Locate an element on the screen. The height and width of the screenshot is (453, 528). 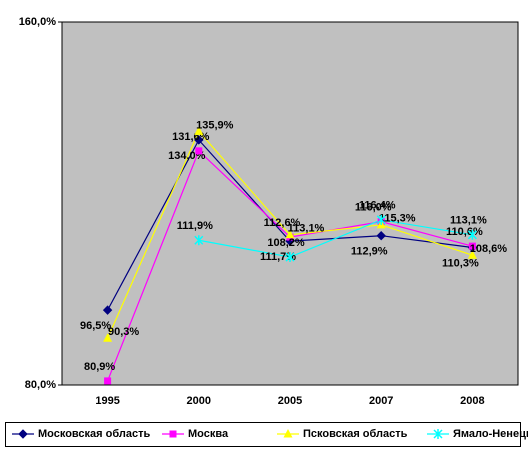
data-label: 110,6% is located at coordinates (464, 232).